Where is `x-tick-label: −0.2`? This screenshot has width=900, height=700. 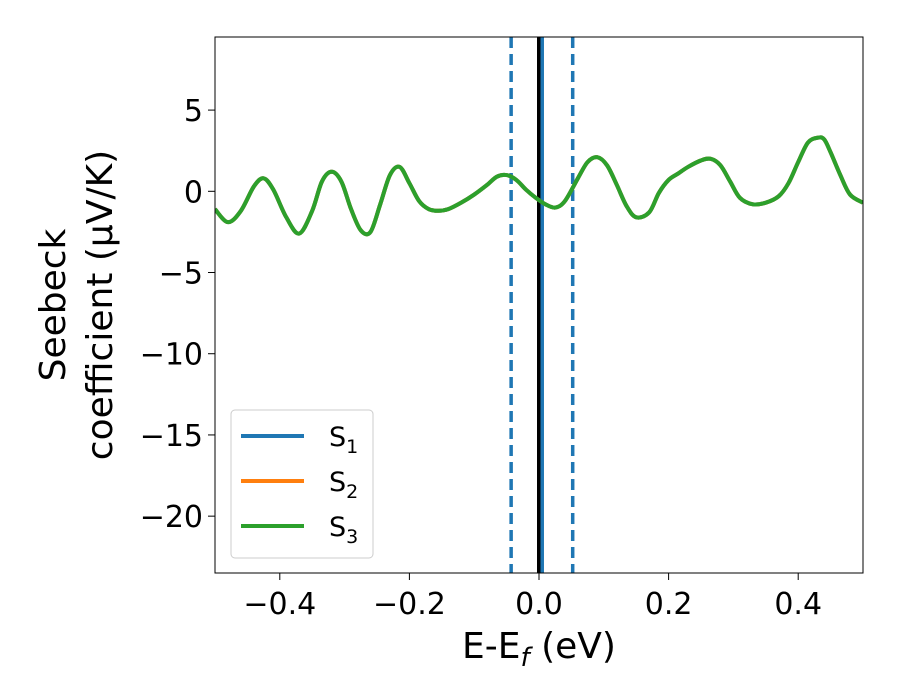
x-tick-label: −0.2 is located at coordinates (409, 604).